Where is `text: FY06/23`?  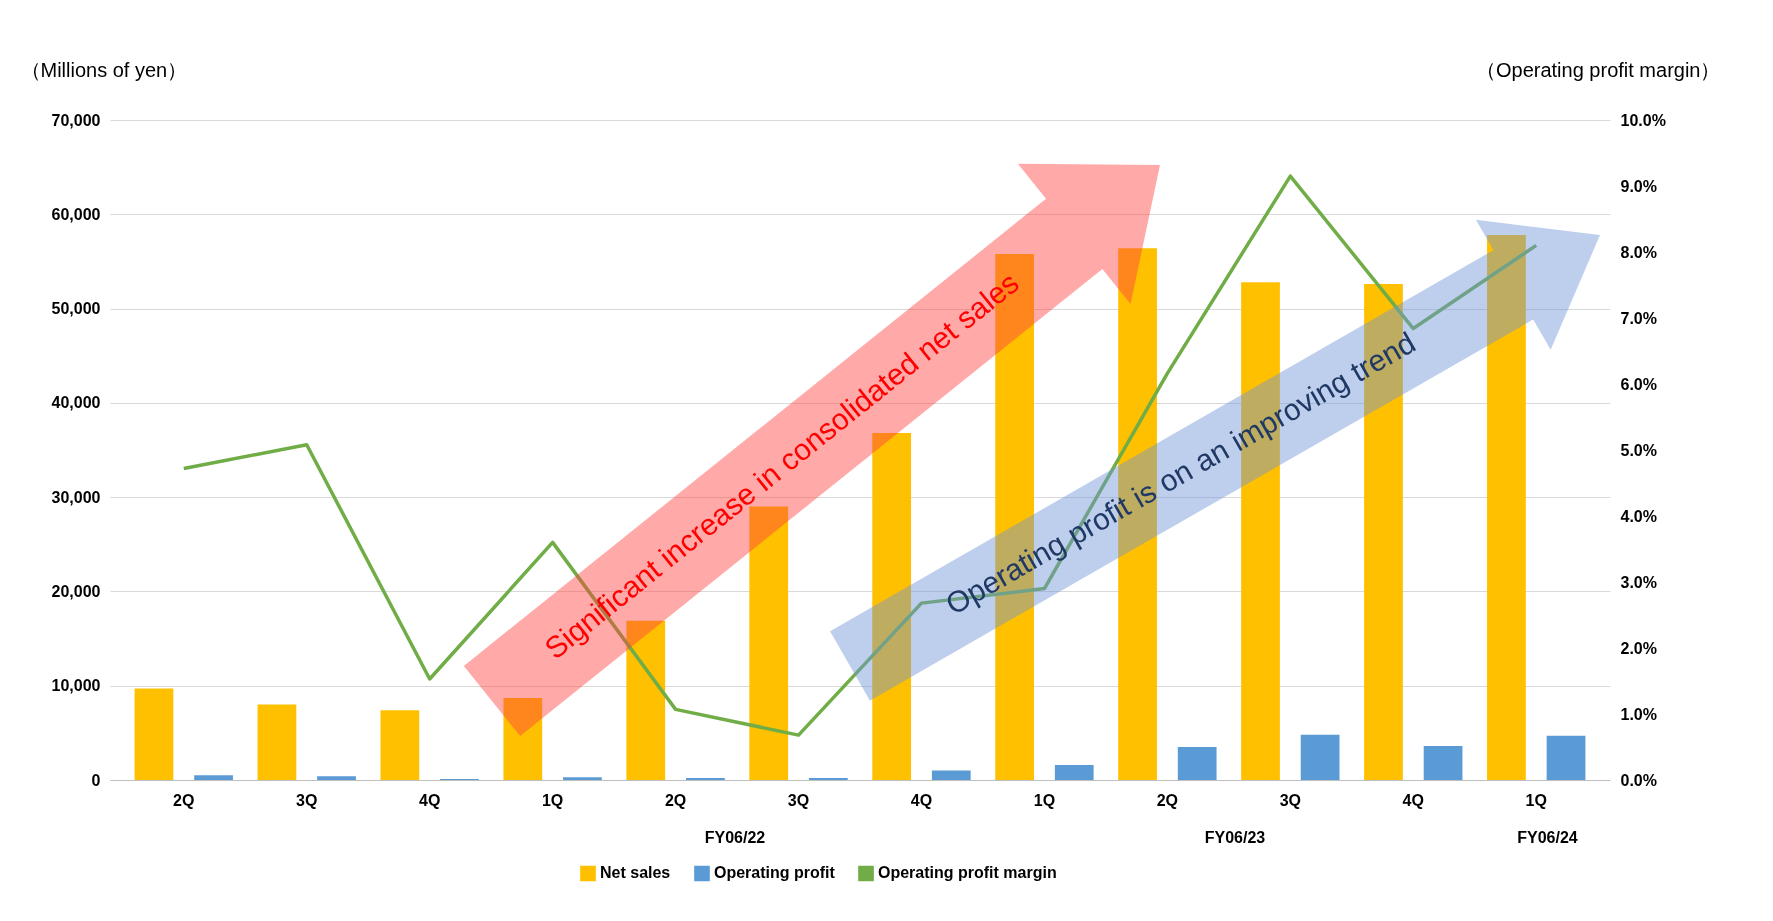 text: FY06/23 is located at coordinates (1235, 837).